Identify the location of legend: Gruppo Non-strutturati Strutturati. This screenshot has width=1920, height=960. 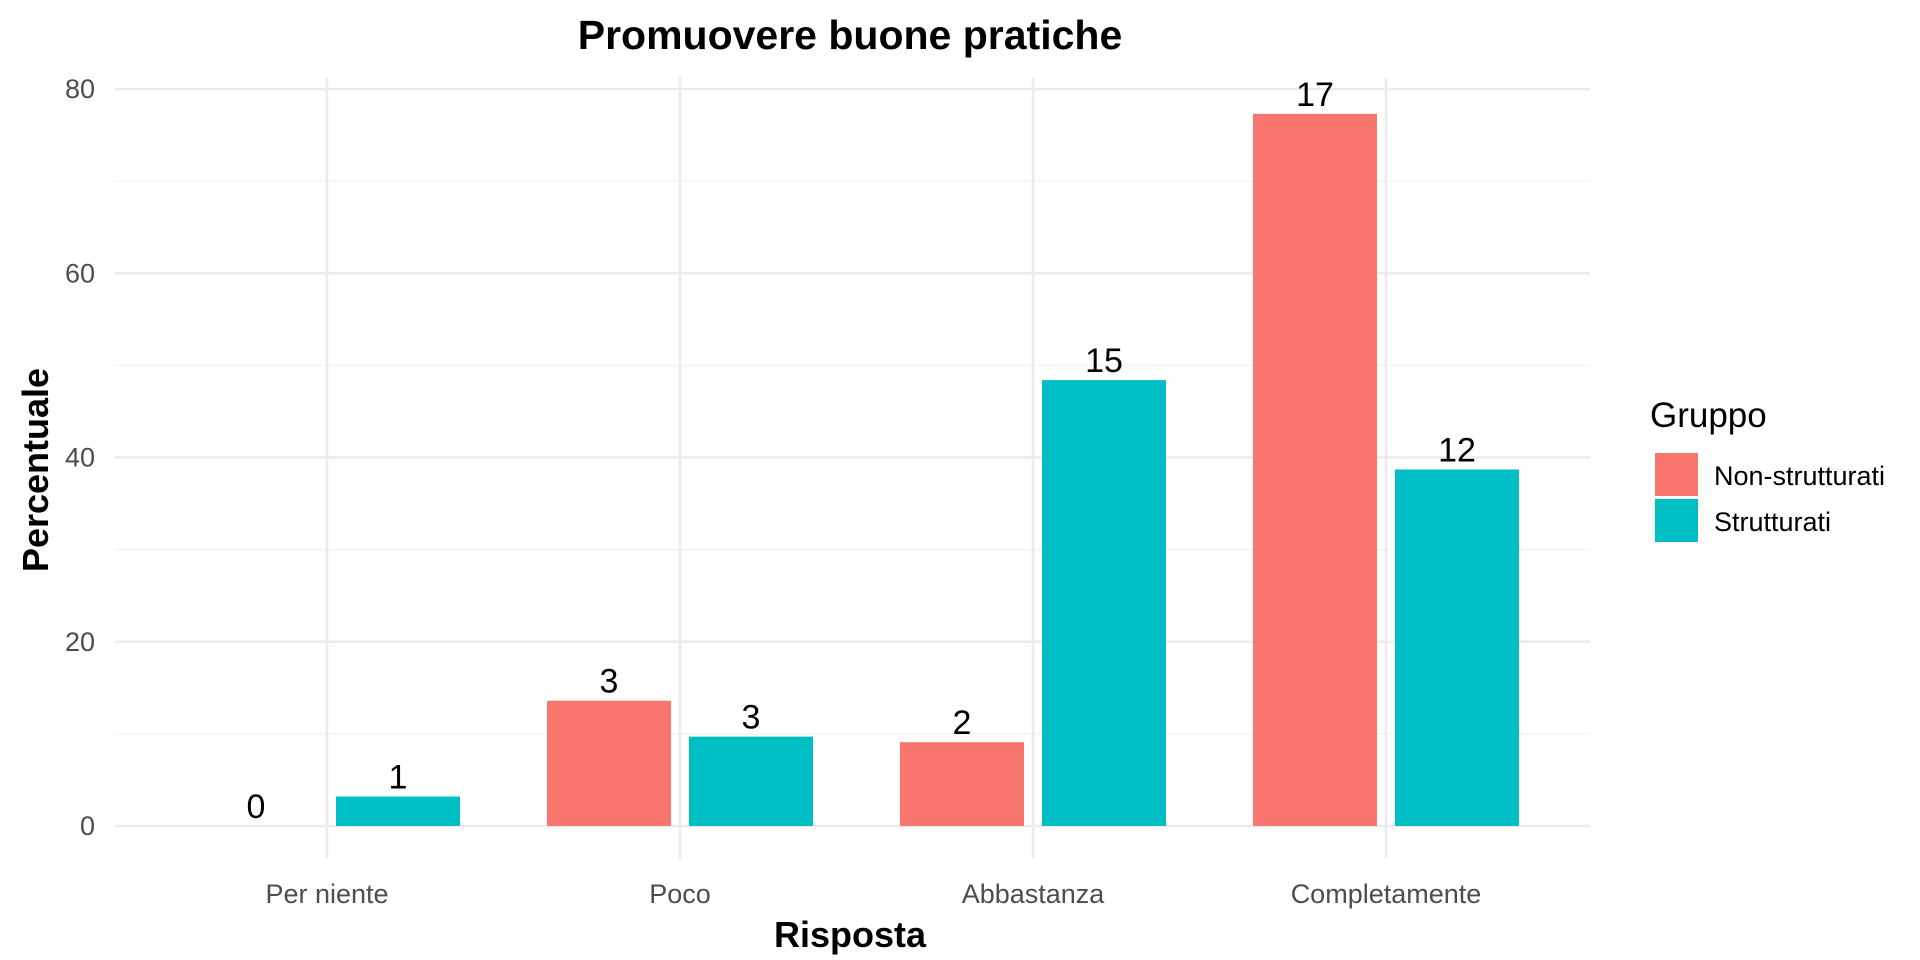
(1767, 469).